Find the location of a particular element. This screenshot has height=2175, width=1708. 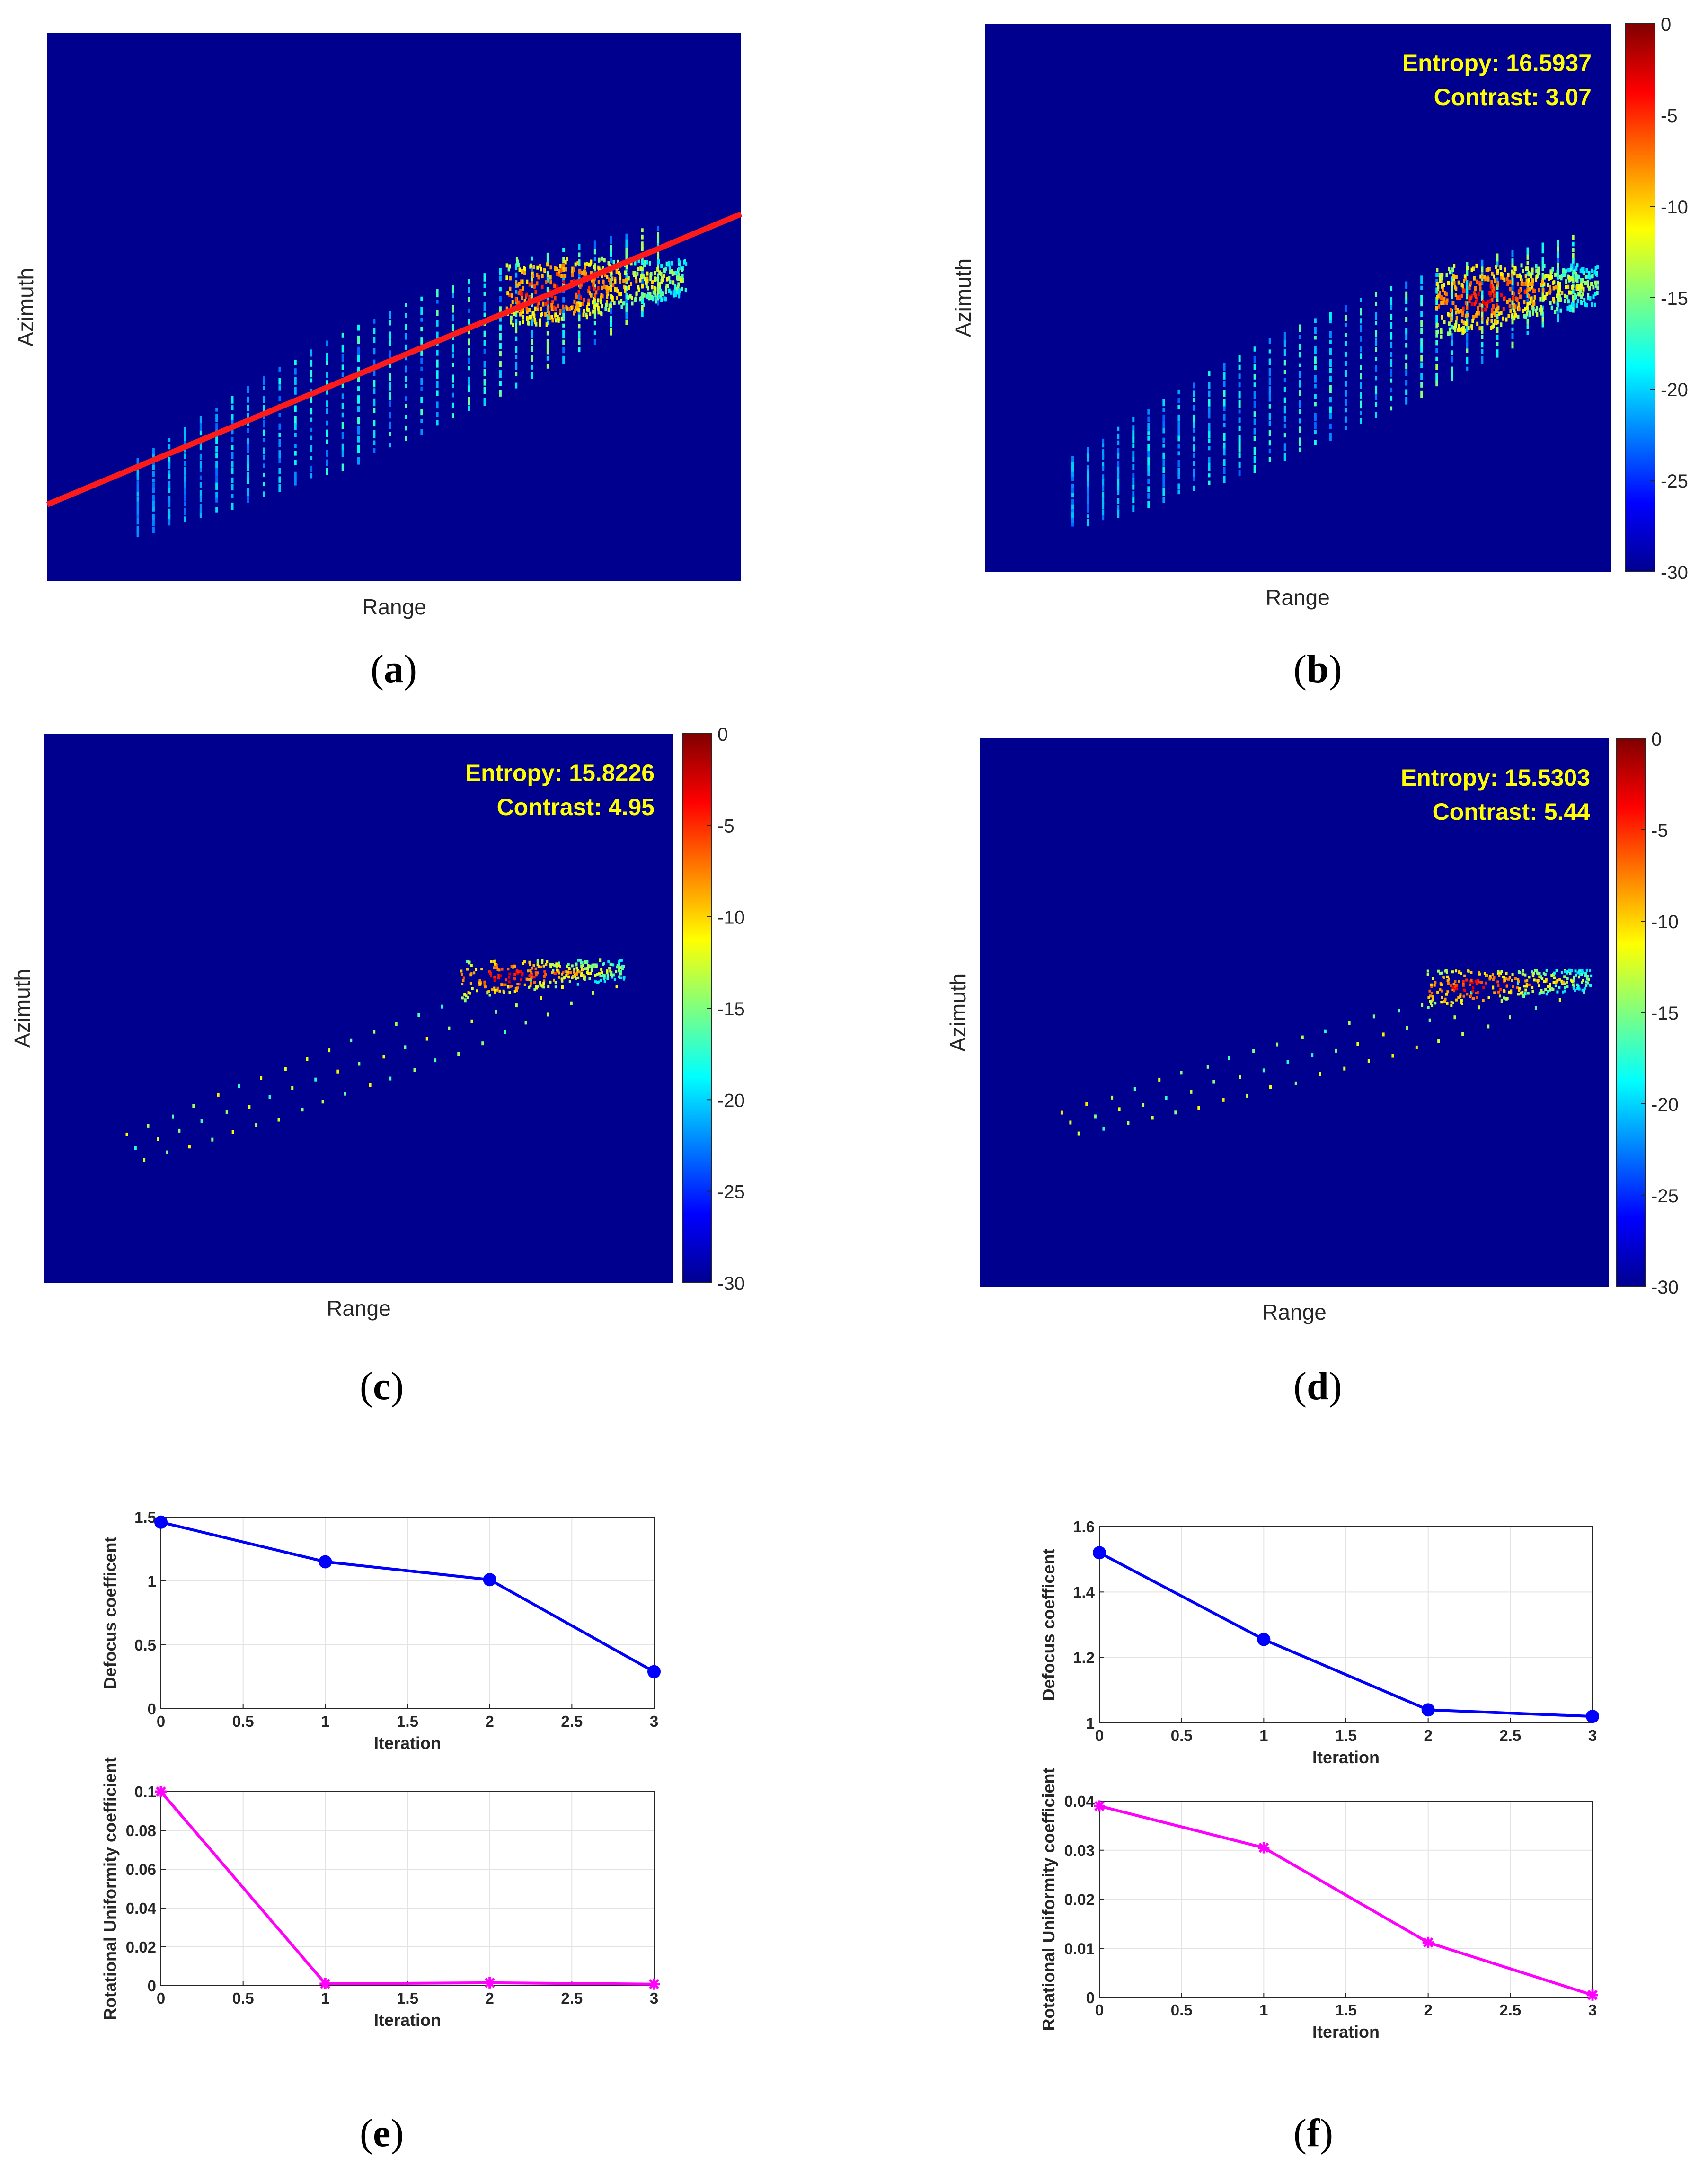

y-tick-label: 0.02 is located at coordinates (1080, 1900).